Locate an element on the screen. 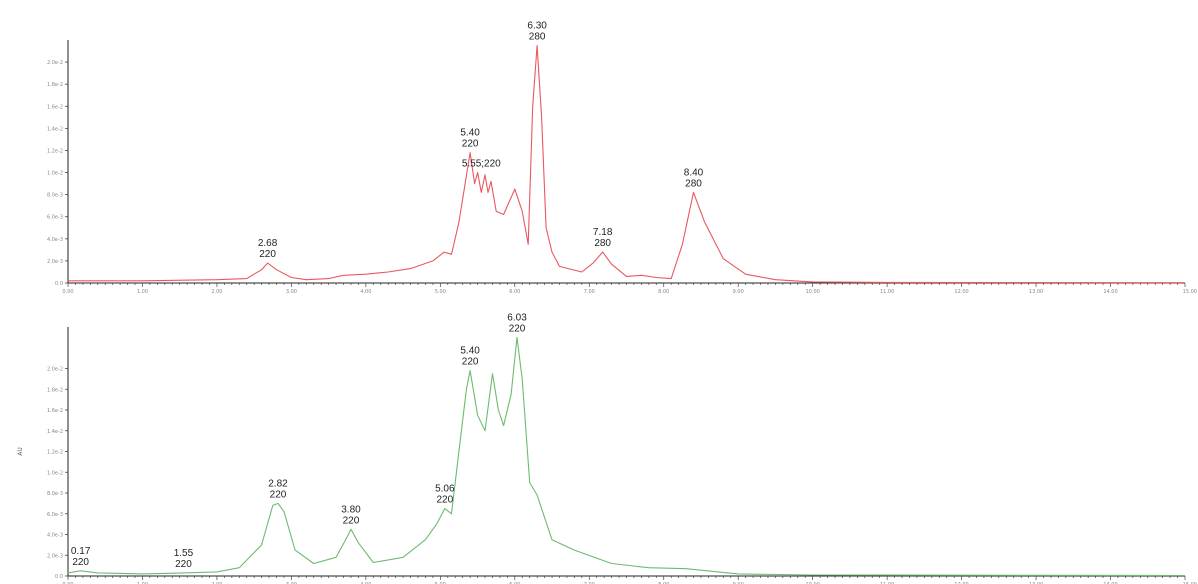  peak-label-line: 5.06 is located at coordinates (445, 489).